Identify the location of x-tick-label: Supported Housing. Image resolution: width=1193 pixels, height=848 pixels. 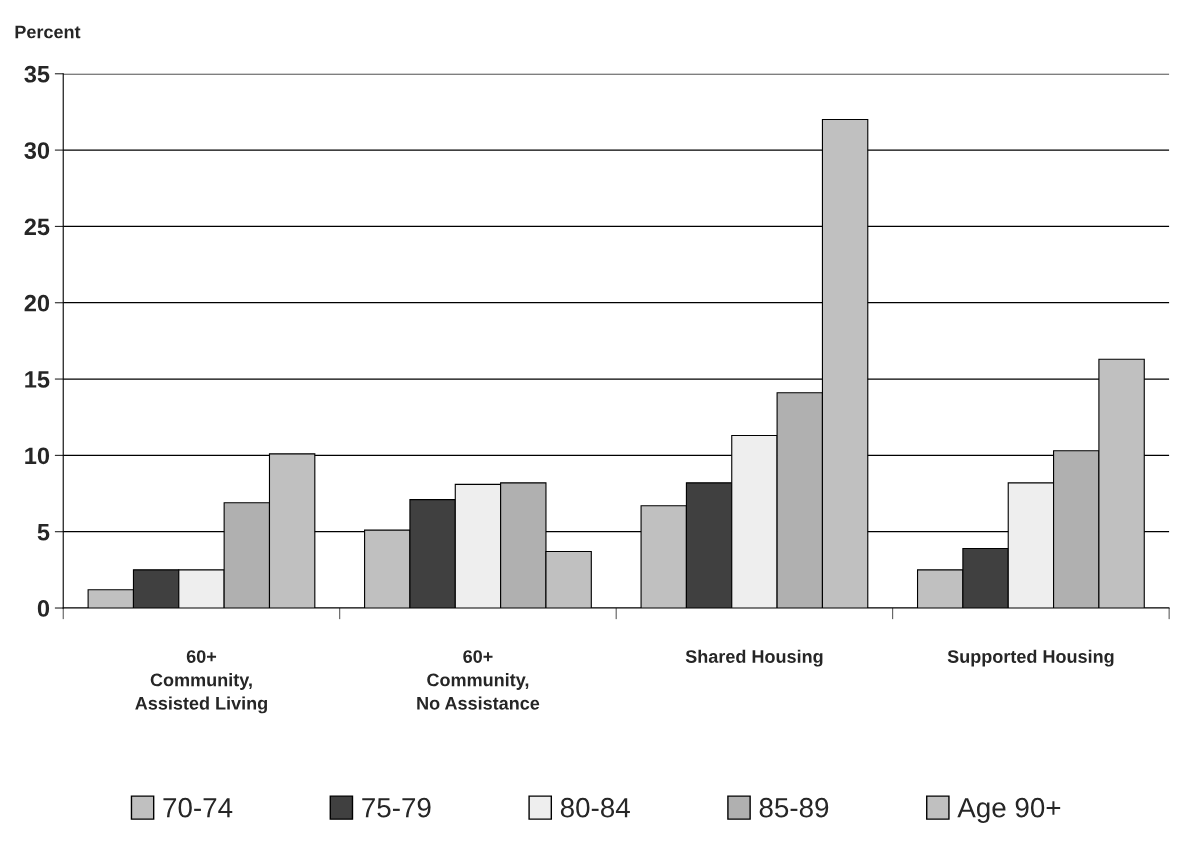
(1030, 658).